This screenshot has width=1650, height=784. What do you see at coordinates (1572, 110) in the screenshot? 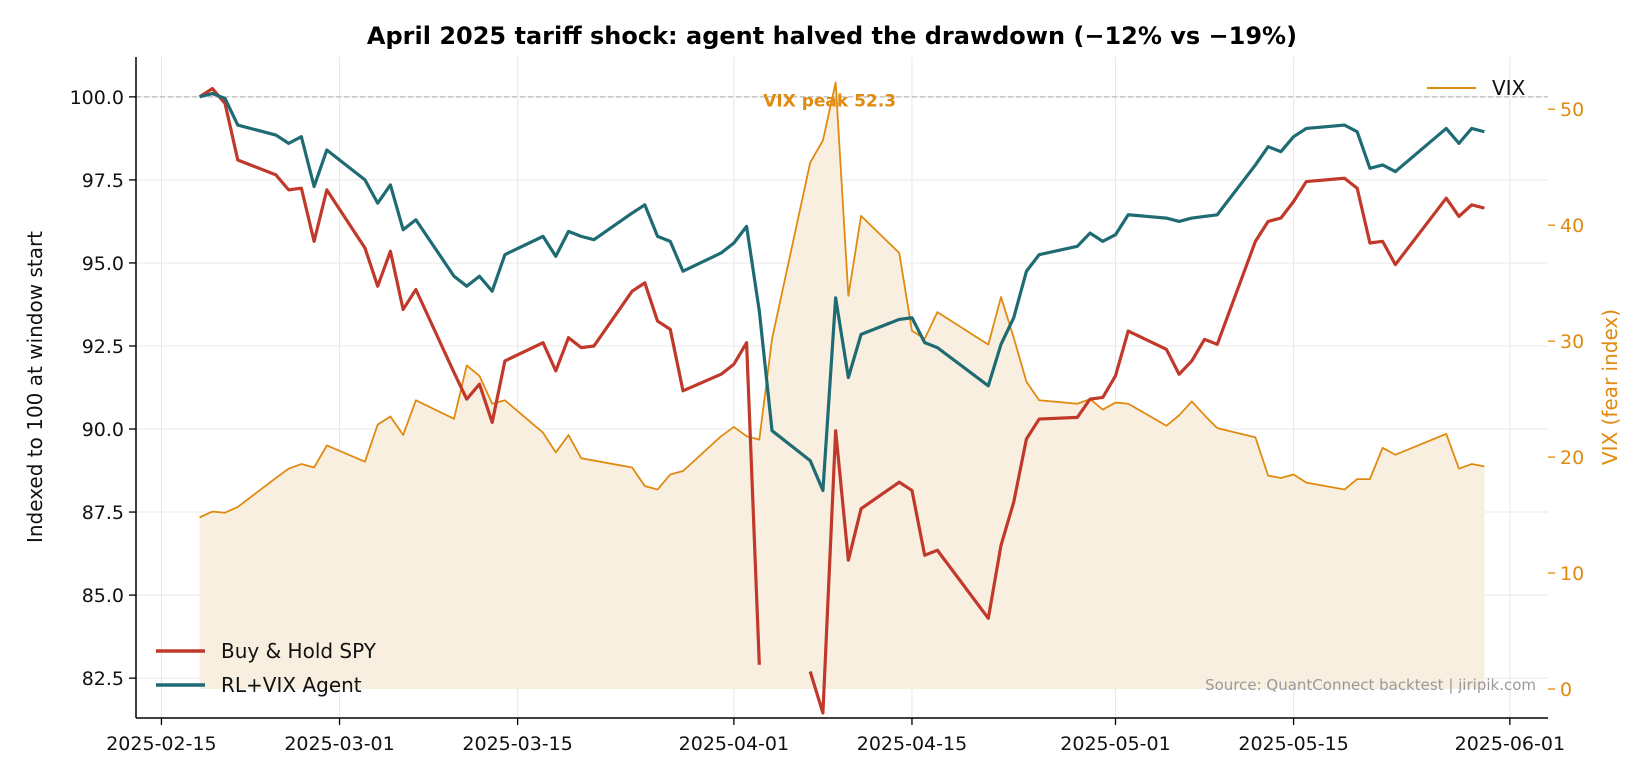
I see `y2-tick-label: 50` at bounding box center [1572, 110].